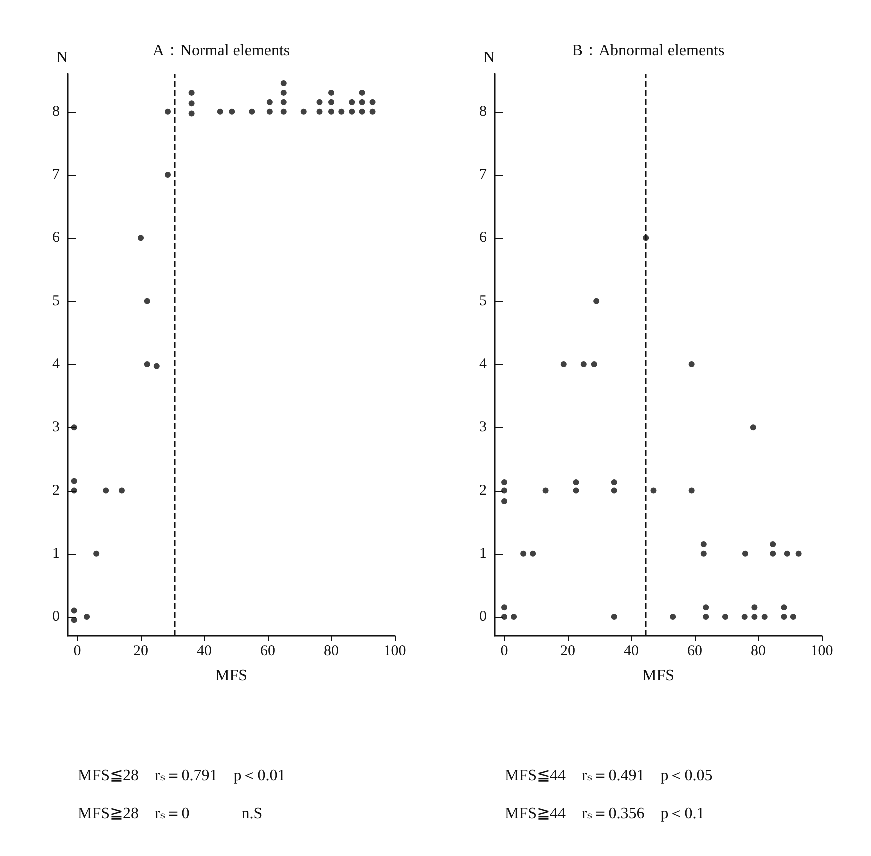 This screenshot has height=856, width=871. Describe the element at coordinates (170, 814) in the screenshot. I see `text: MFS≧28 rₛ＝0 n.S` at that location.